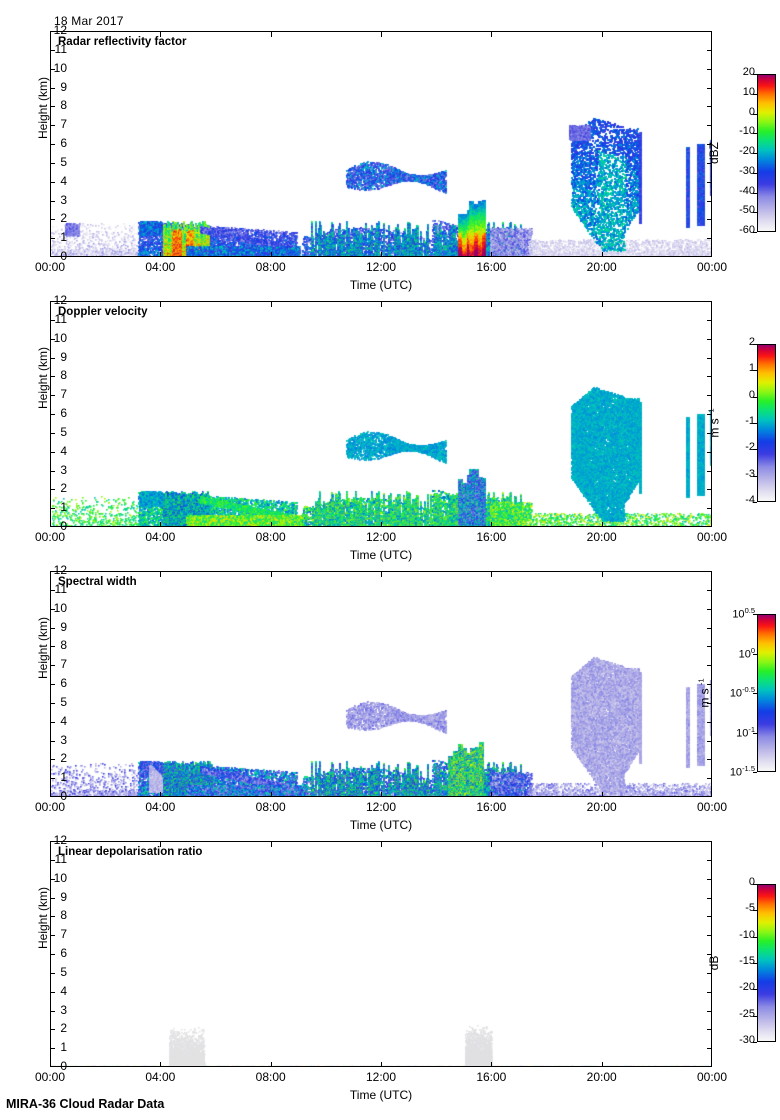 Image resolution: width=780 pixels, height=1120 pixels. What do you see at coordinates (122, 42) in the screenshot?
I see `panel-title: Radar reflectivity factor` at bounding box center [122, 42].